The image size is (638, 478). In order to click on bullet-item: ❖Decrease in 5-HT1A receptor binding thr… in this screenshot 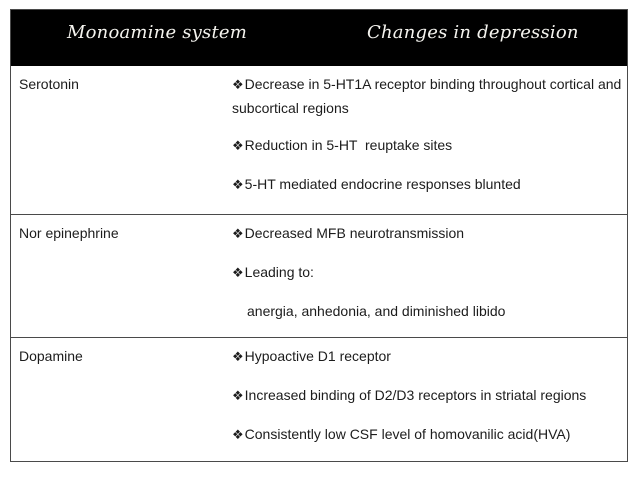, I will do `click(428, 96)`.